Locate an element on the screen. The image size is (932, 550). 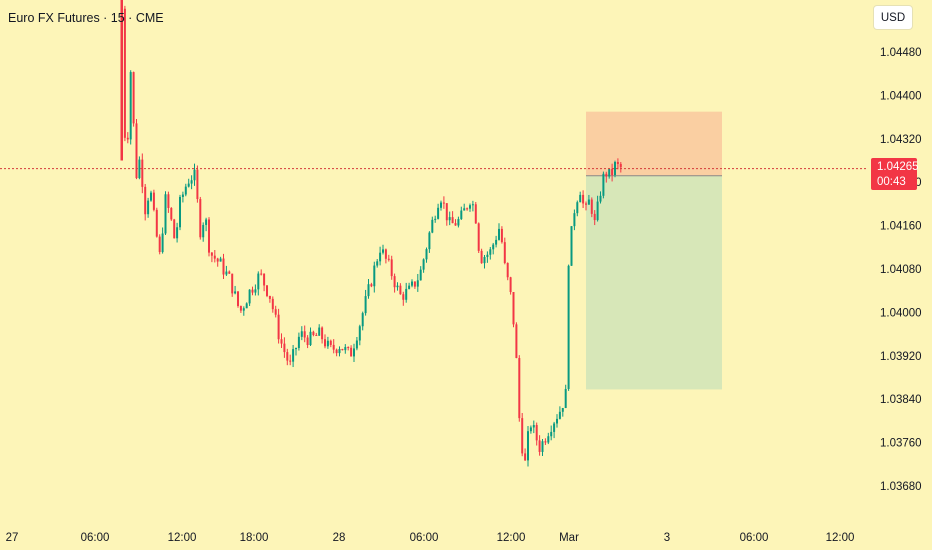
price-tick-label: 1.03680 is located at coordinates (901, 487).